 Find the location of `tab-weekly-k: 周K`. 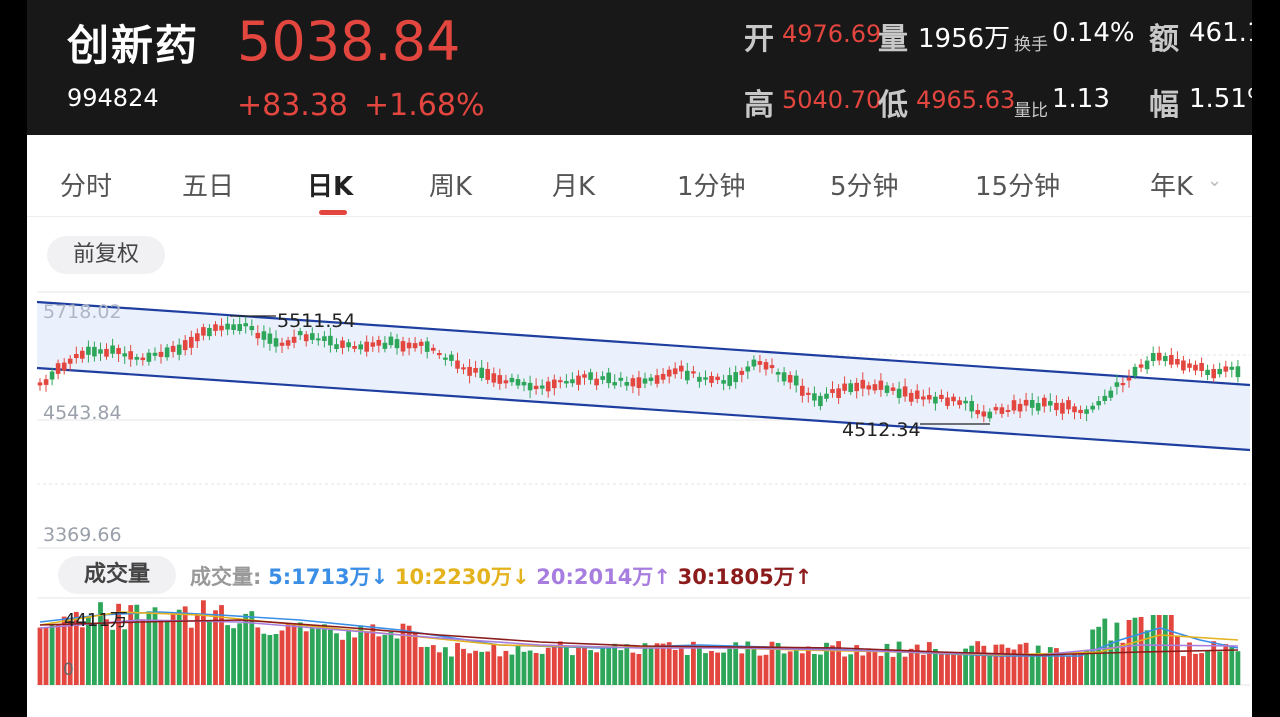

tab-weekly-k: 周K is located at coordinates (451, 187).